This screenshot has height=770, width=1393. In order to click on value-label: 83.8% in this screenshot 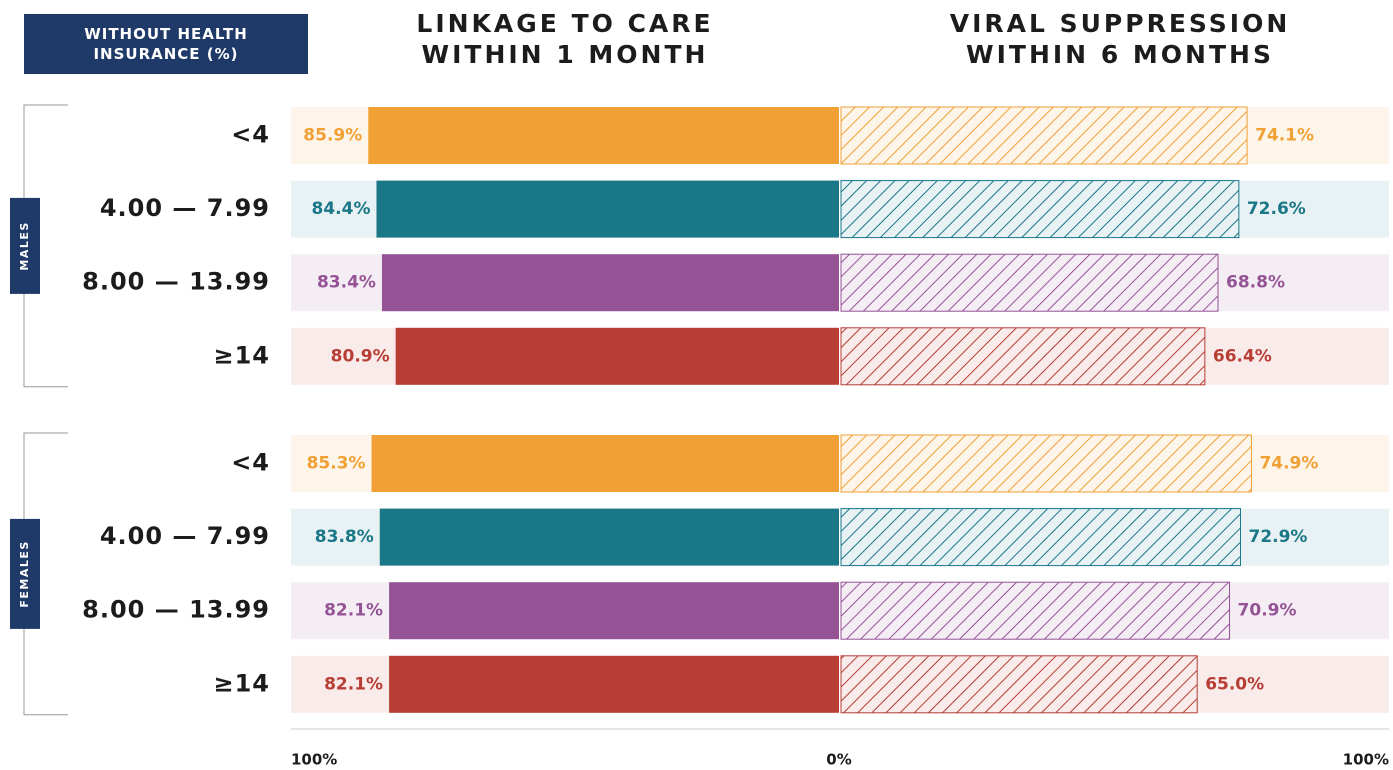, I will do `click(344, 537)`.